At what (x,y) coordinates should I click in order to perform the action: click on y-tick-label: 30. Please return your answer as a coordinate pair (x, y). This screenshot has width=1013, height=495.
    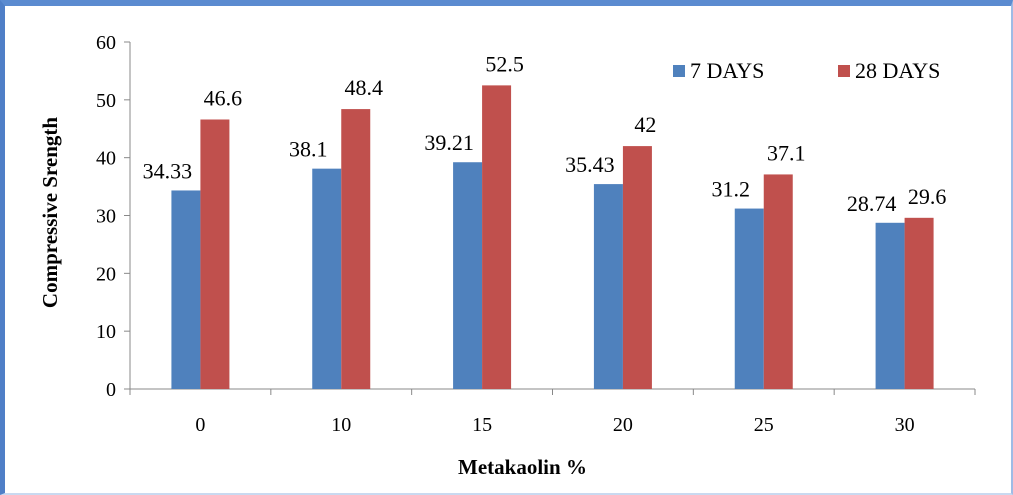
    Looking at the image, I should click on (106, 217).